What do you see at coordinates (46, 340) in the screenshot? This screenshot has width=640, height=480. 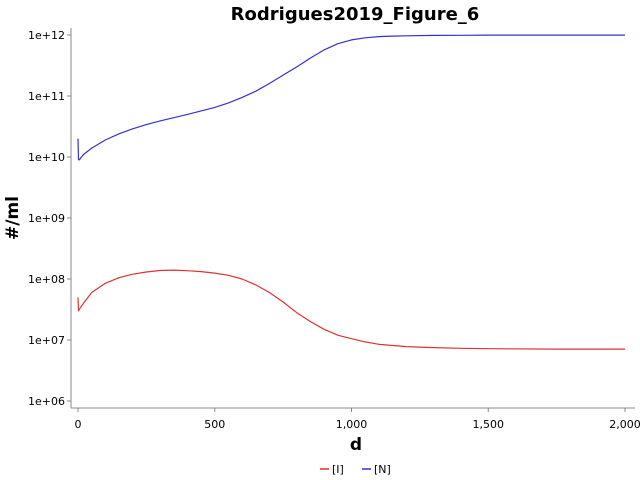 I see `y-tick-label: 1e+07` at bounding box center [46, 340].